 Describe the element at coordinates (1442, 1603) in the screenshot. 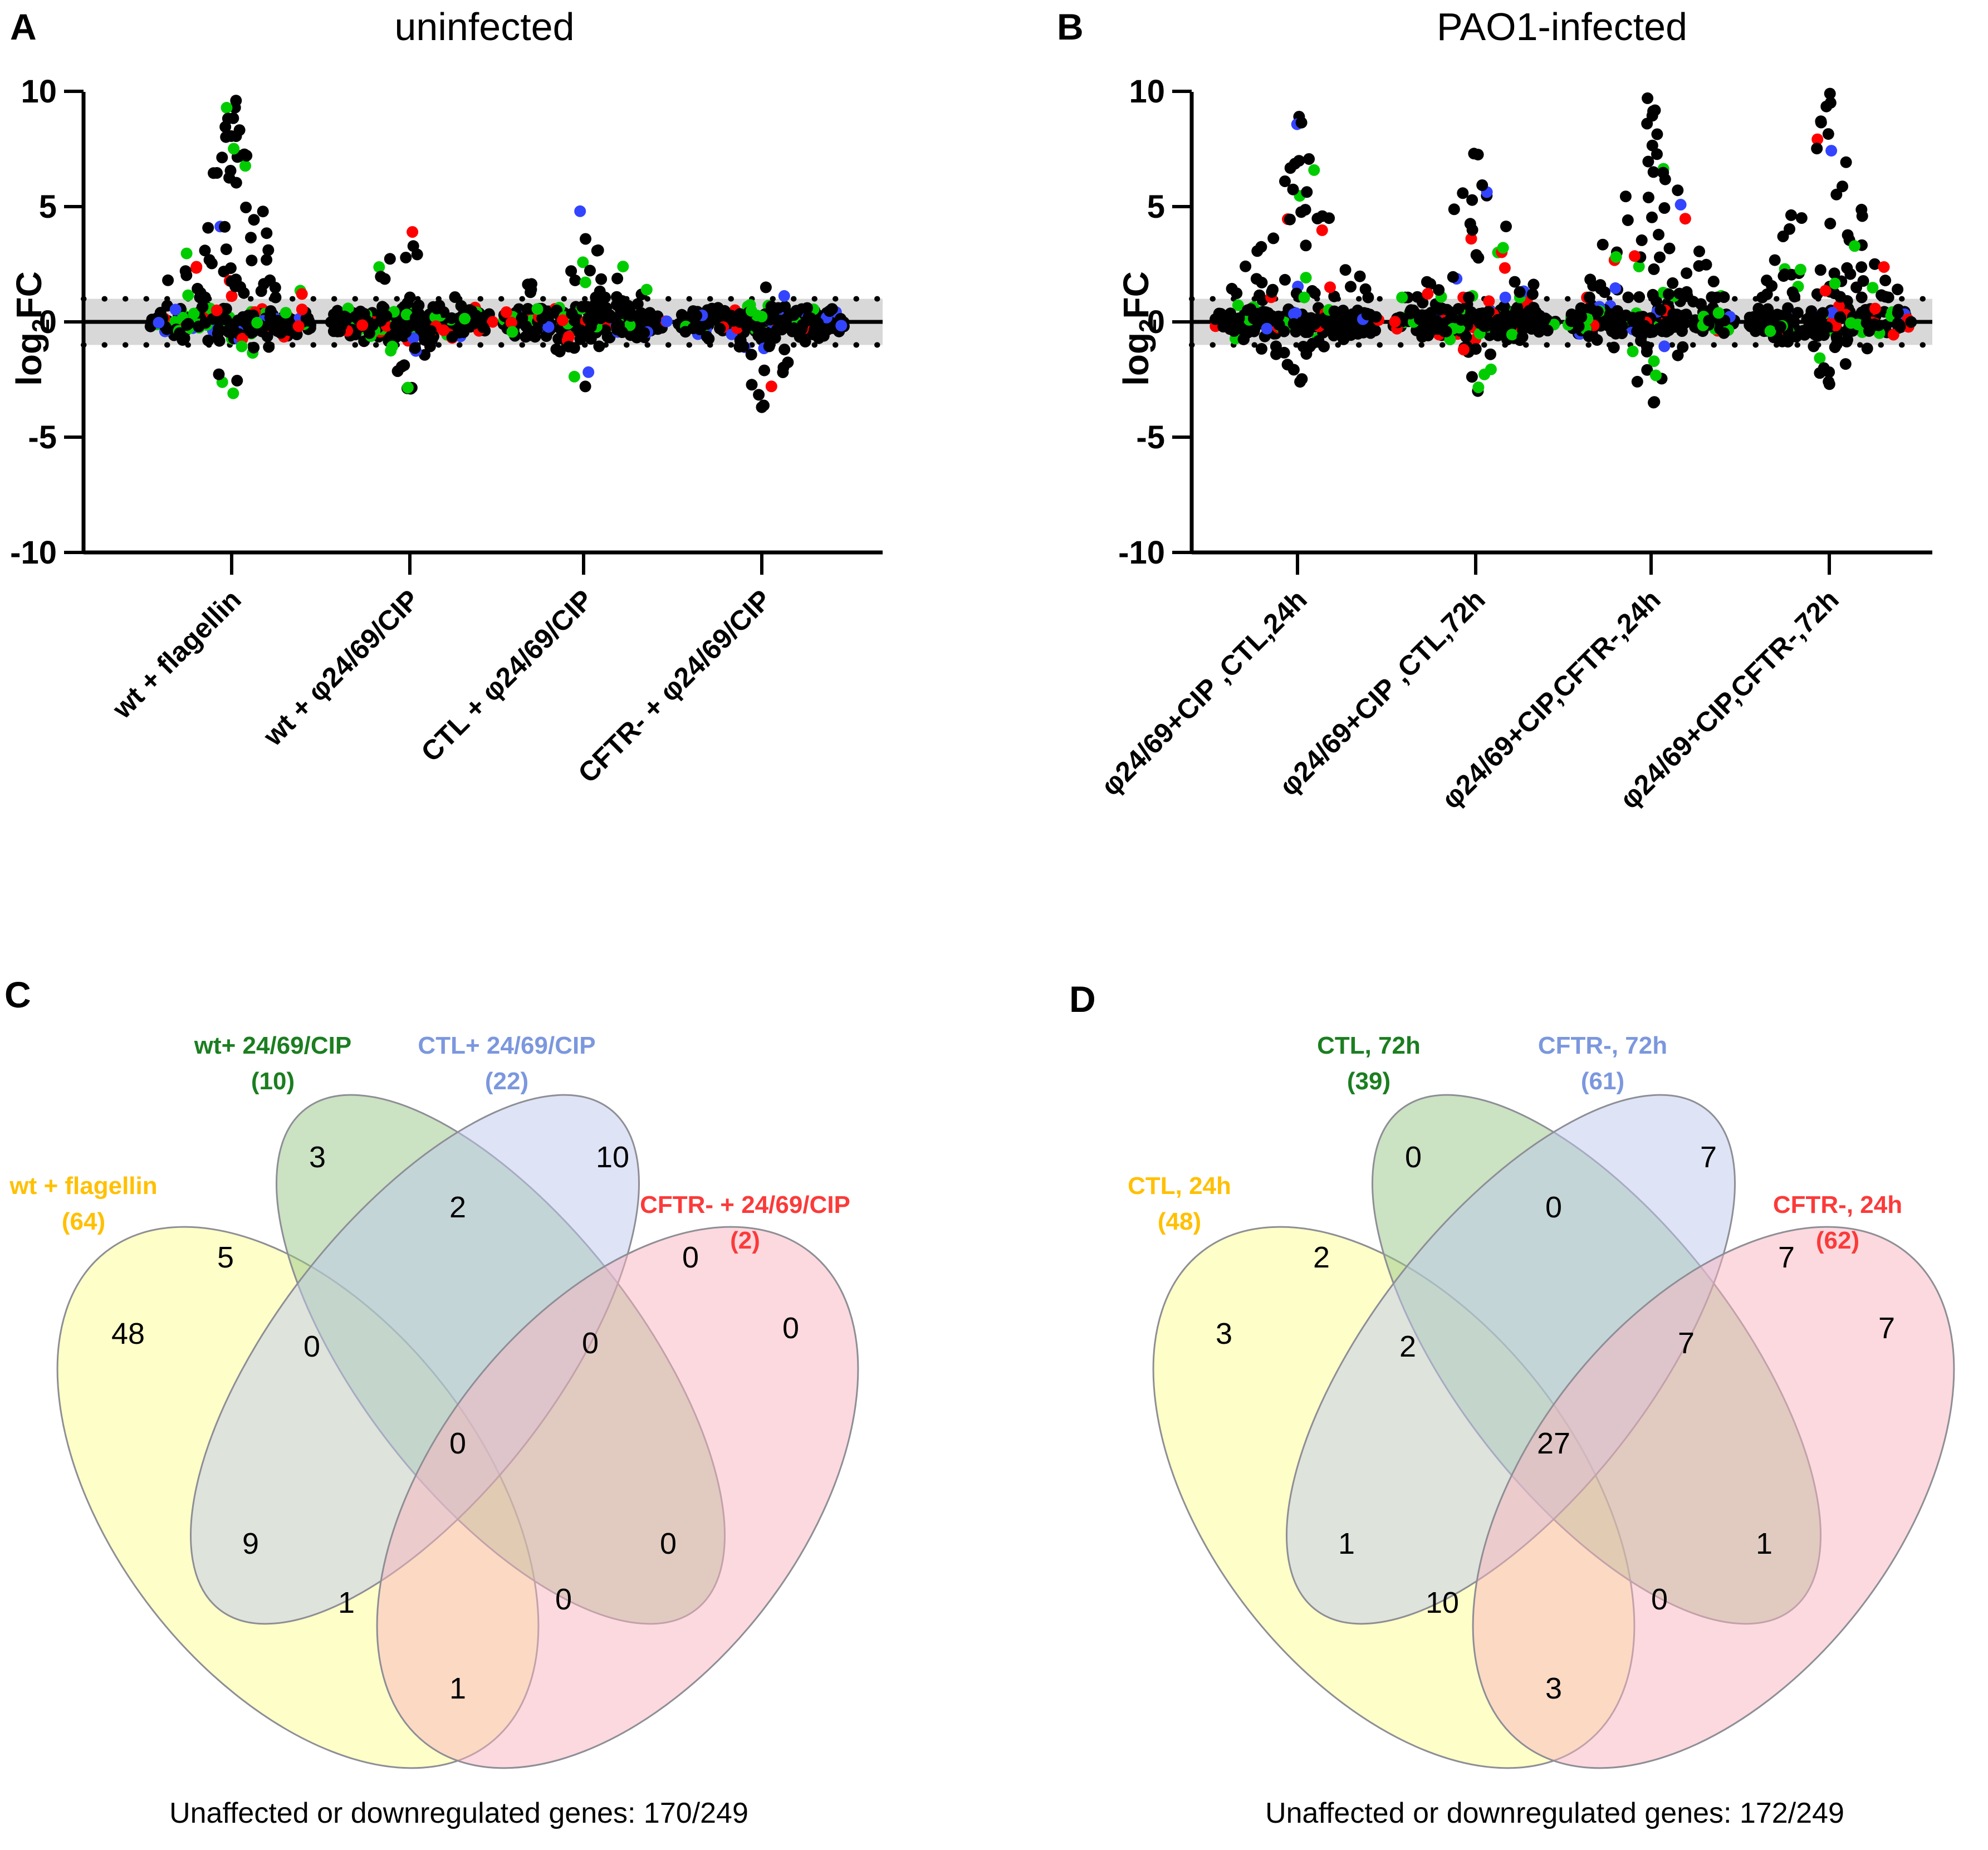

I see `venn-region-count-acd: 10` at that location.